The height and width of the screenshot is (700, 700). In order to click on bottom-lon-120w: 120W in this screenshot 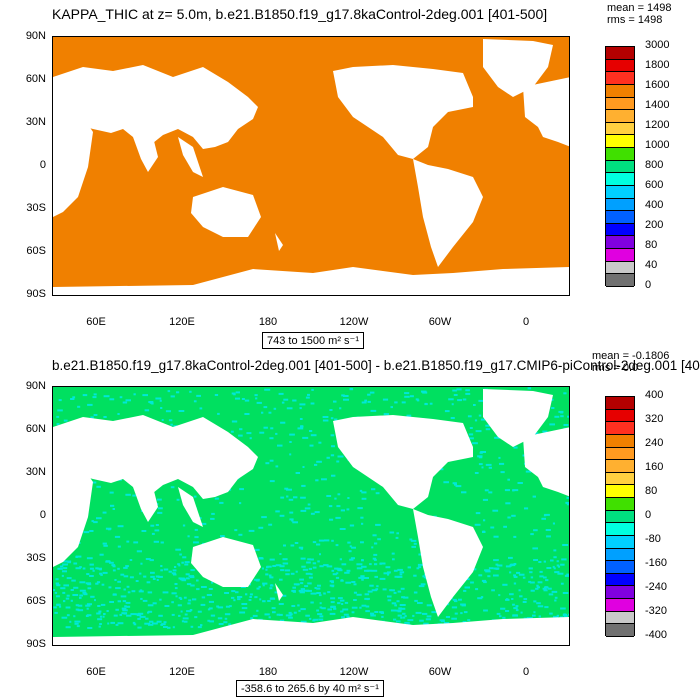, I will do `click(354, 672)`.